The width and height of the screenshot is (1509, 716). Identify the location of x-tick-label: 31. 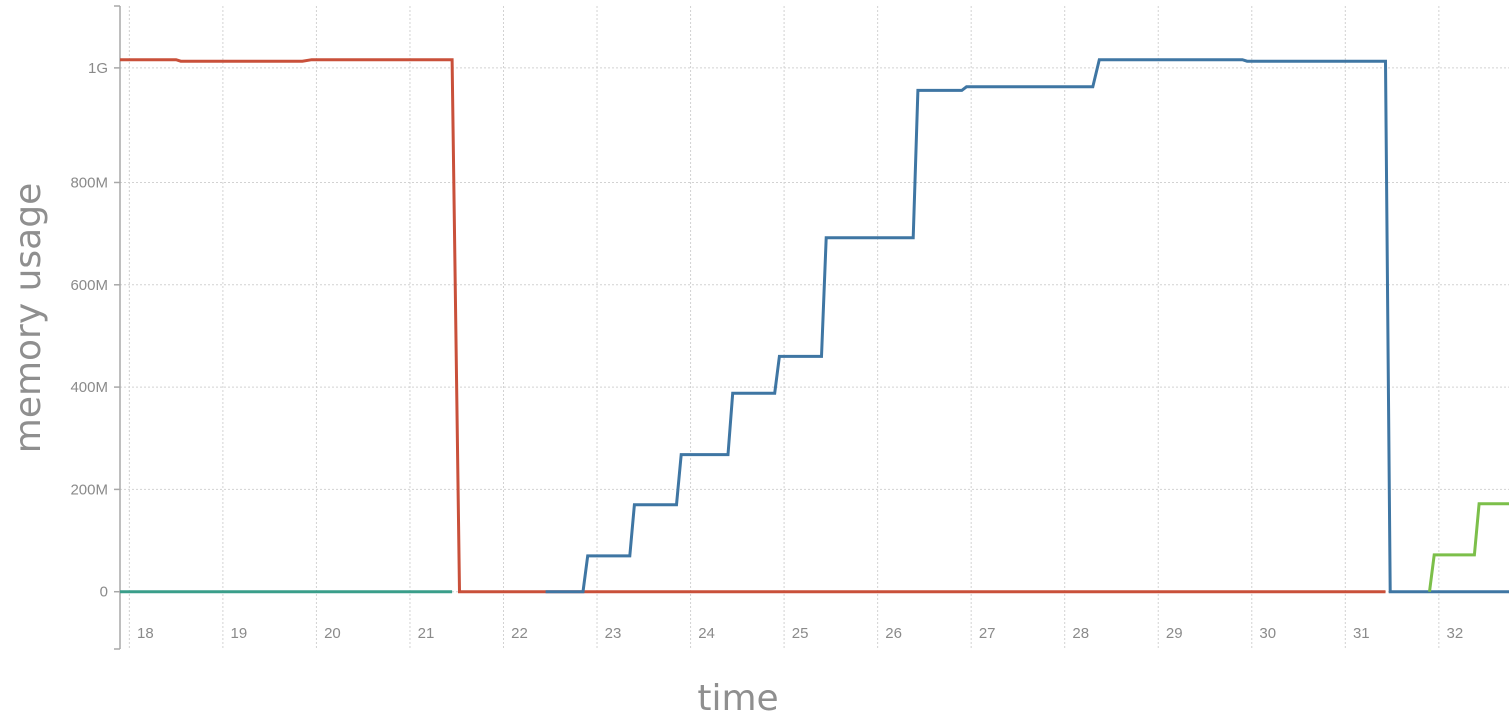
(1361, 633).